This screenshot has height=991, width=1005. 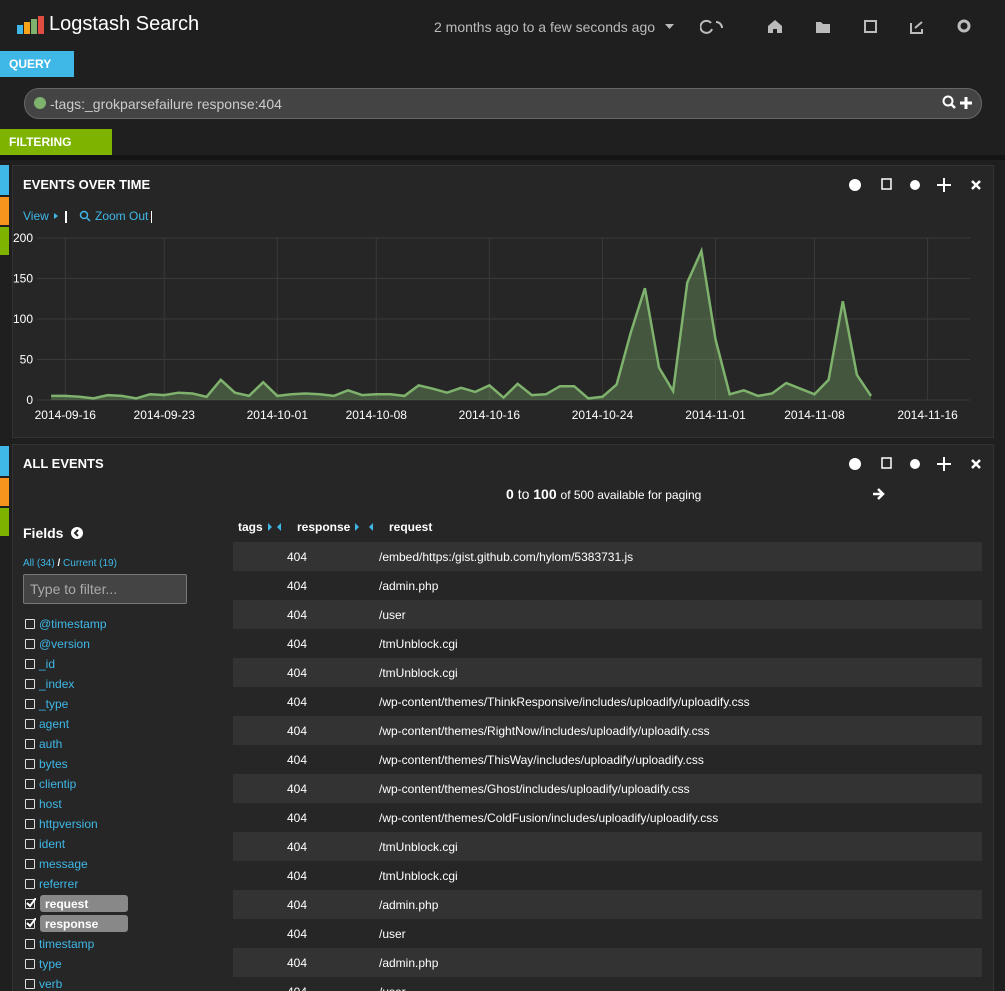 What do you see at coordinates (67, 904) in the screenshot?
I see `field-name: request` at bounding box center [67, 904].